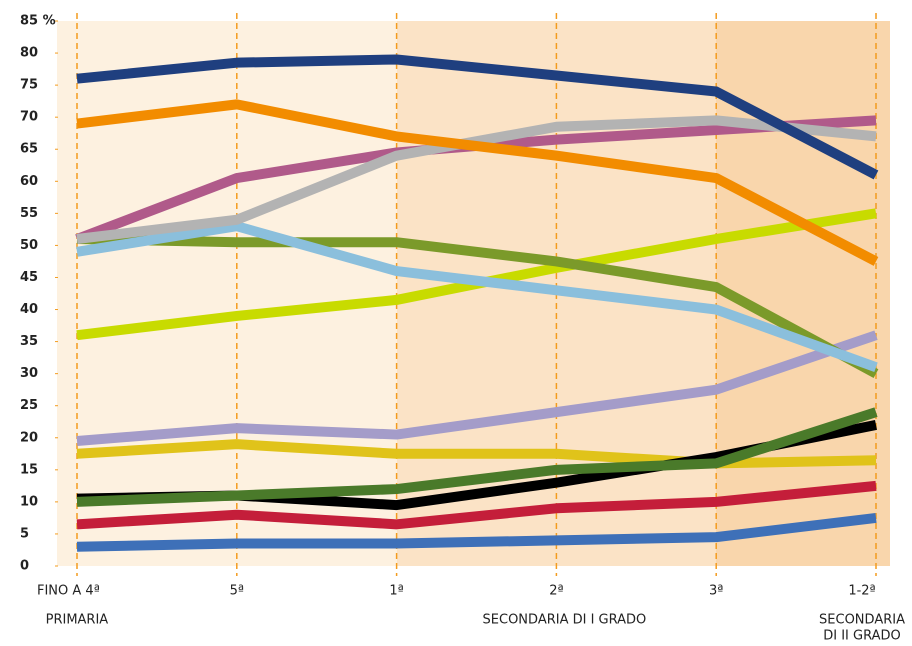 The height and width of the screenshot is (646, 912). What do you see at coordinates (29, 469) in the screenshot?
I see `y-tick-label: 15` at bounding box center [29, 469].